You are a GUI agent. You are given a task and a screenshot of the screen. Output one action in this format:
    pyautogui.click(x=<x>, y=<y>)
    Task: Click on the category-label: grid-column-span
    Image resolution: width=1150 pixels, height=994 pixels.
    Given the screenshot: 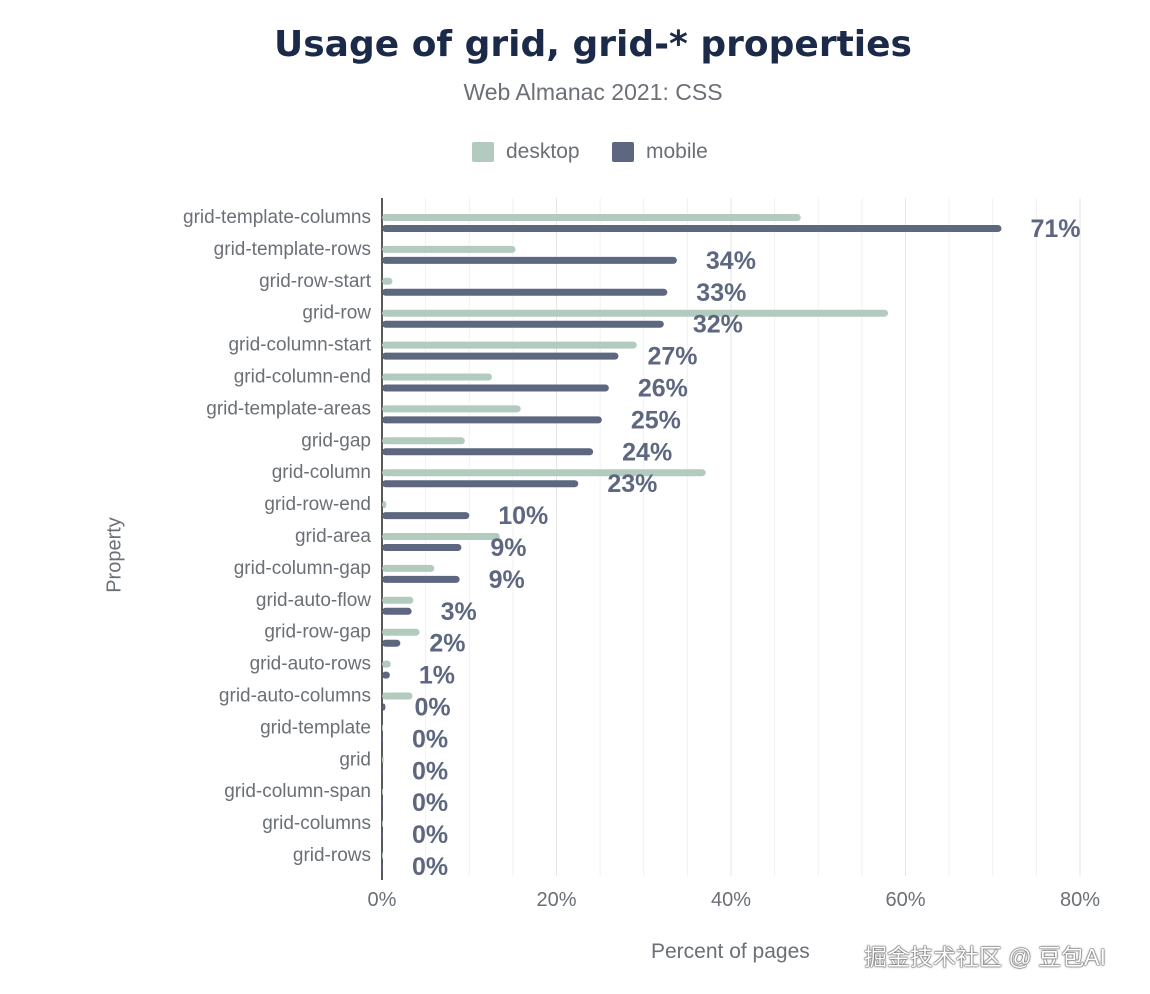 What is the action you would take?
    pyautogui.click(x=297, y=791)
    